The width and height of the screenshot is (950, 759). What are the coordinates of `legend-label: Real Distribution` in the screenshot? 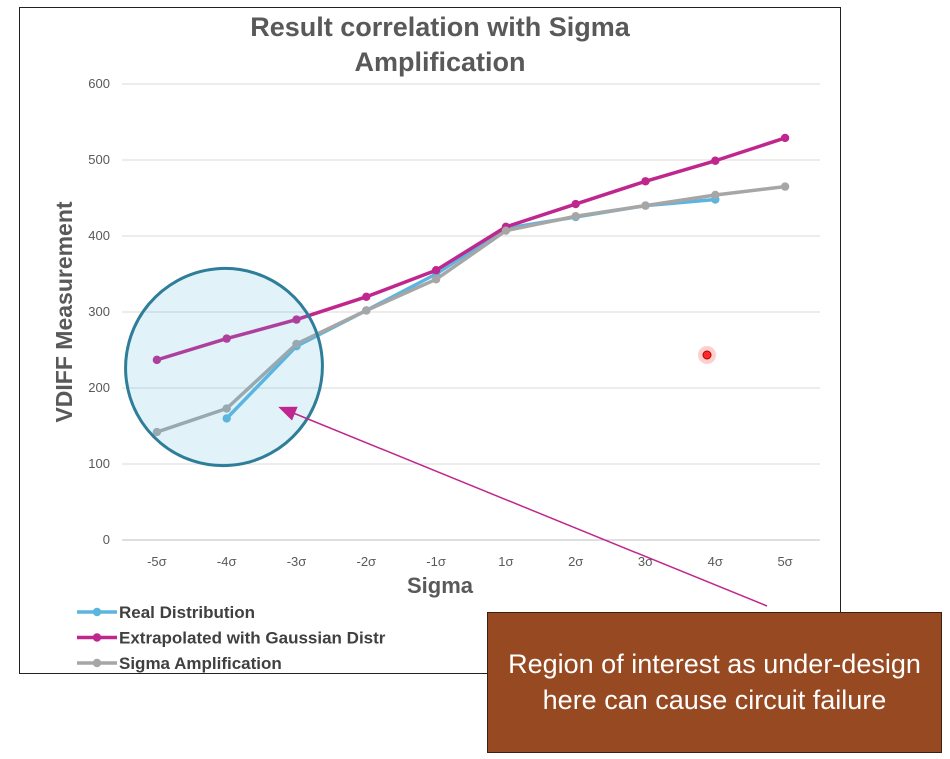 It's located at (187, 612).